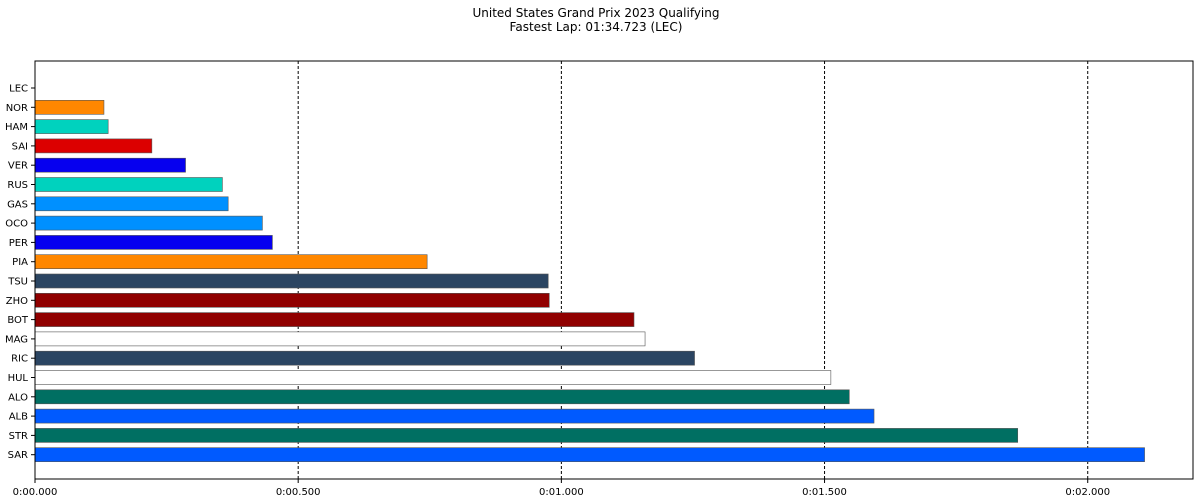 This screenshot has width=1200, height=502. Describe the element at coordinates (596, 27) in the screenshot. I see `chart-subtitle: Fastest Lap: 01:34.723 (LEC)` at that location.